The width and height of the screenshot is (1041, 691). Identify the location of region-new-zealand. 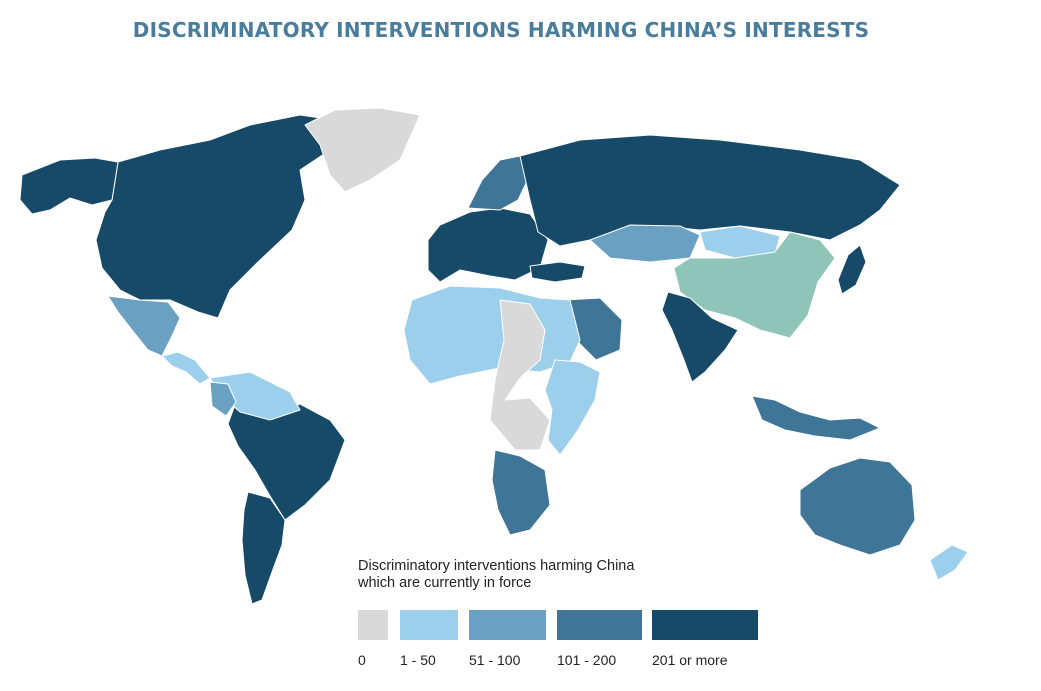
(949, 562).